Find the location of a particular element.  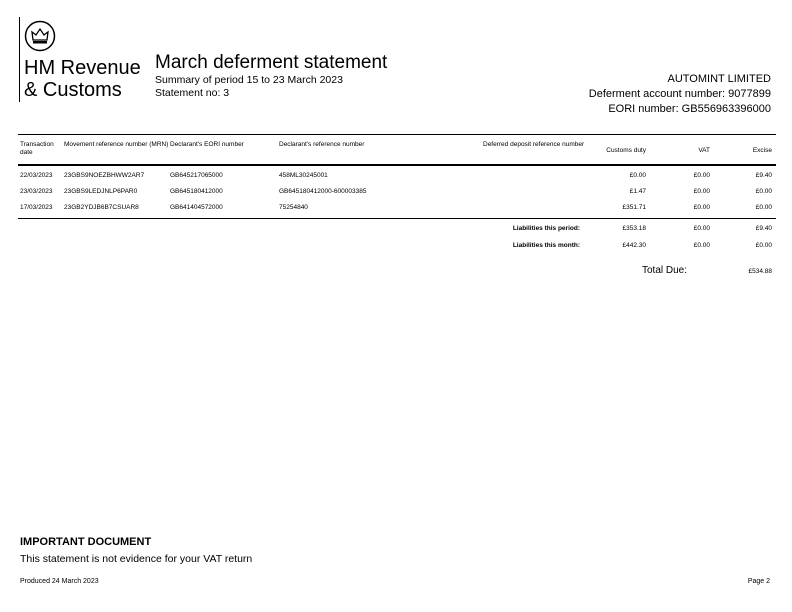

table-cell: GB645180412000-600003385 is located at coordinates (323, 191).